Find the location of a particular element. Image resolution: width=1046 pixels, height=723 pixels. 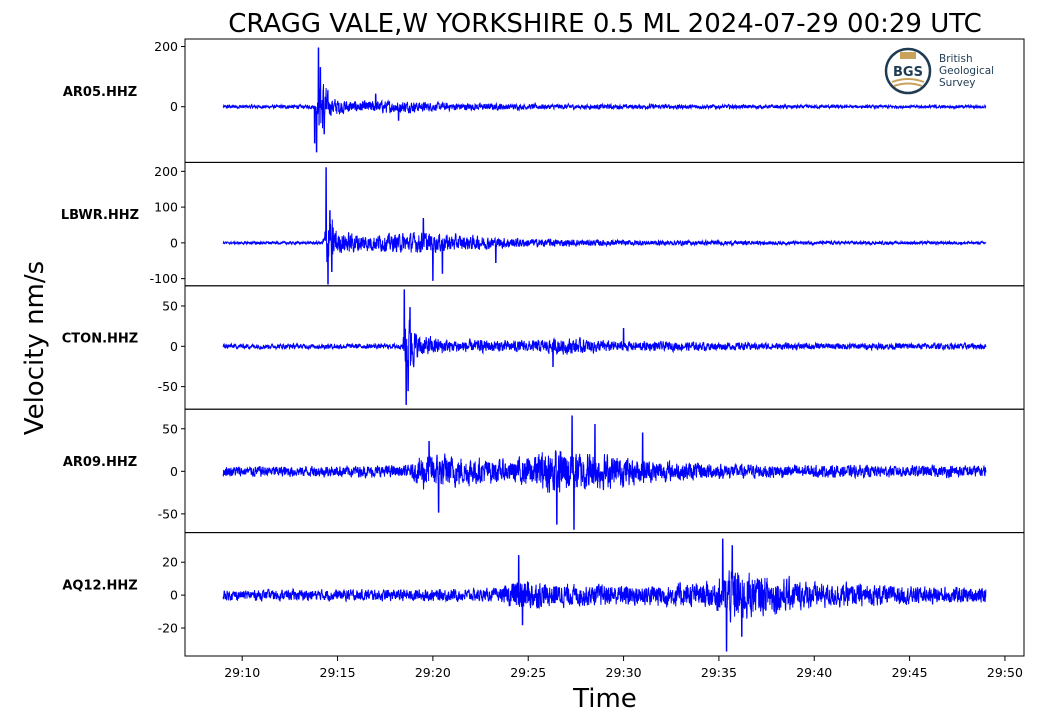

x-tick-label: 29:30 is located at coordinates (624, 672).